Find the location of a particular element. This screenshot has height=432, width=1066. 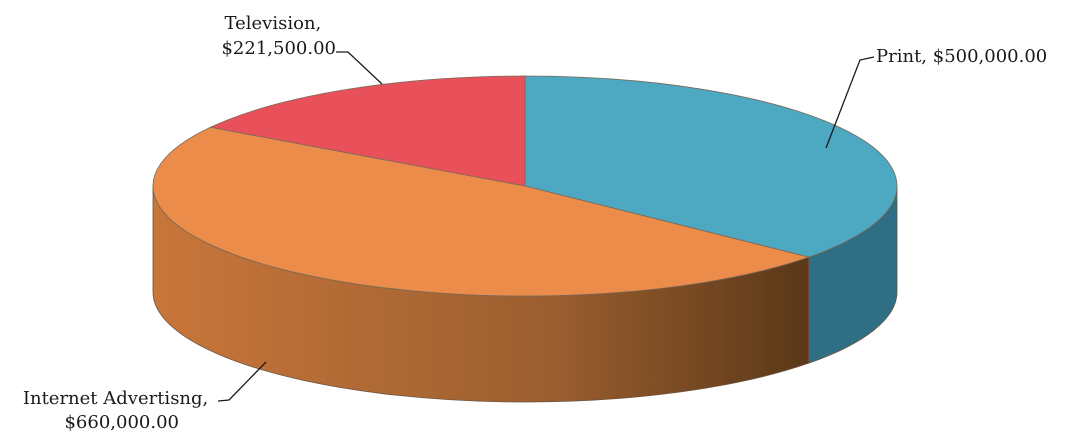

slice-label-television: Television, $221,500.00 is located at coordinates (278, 36).